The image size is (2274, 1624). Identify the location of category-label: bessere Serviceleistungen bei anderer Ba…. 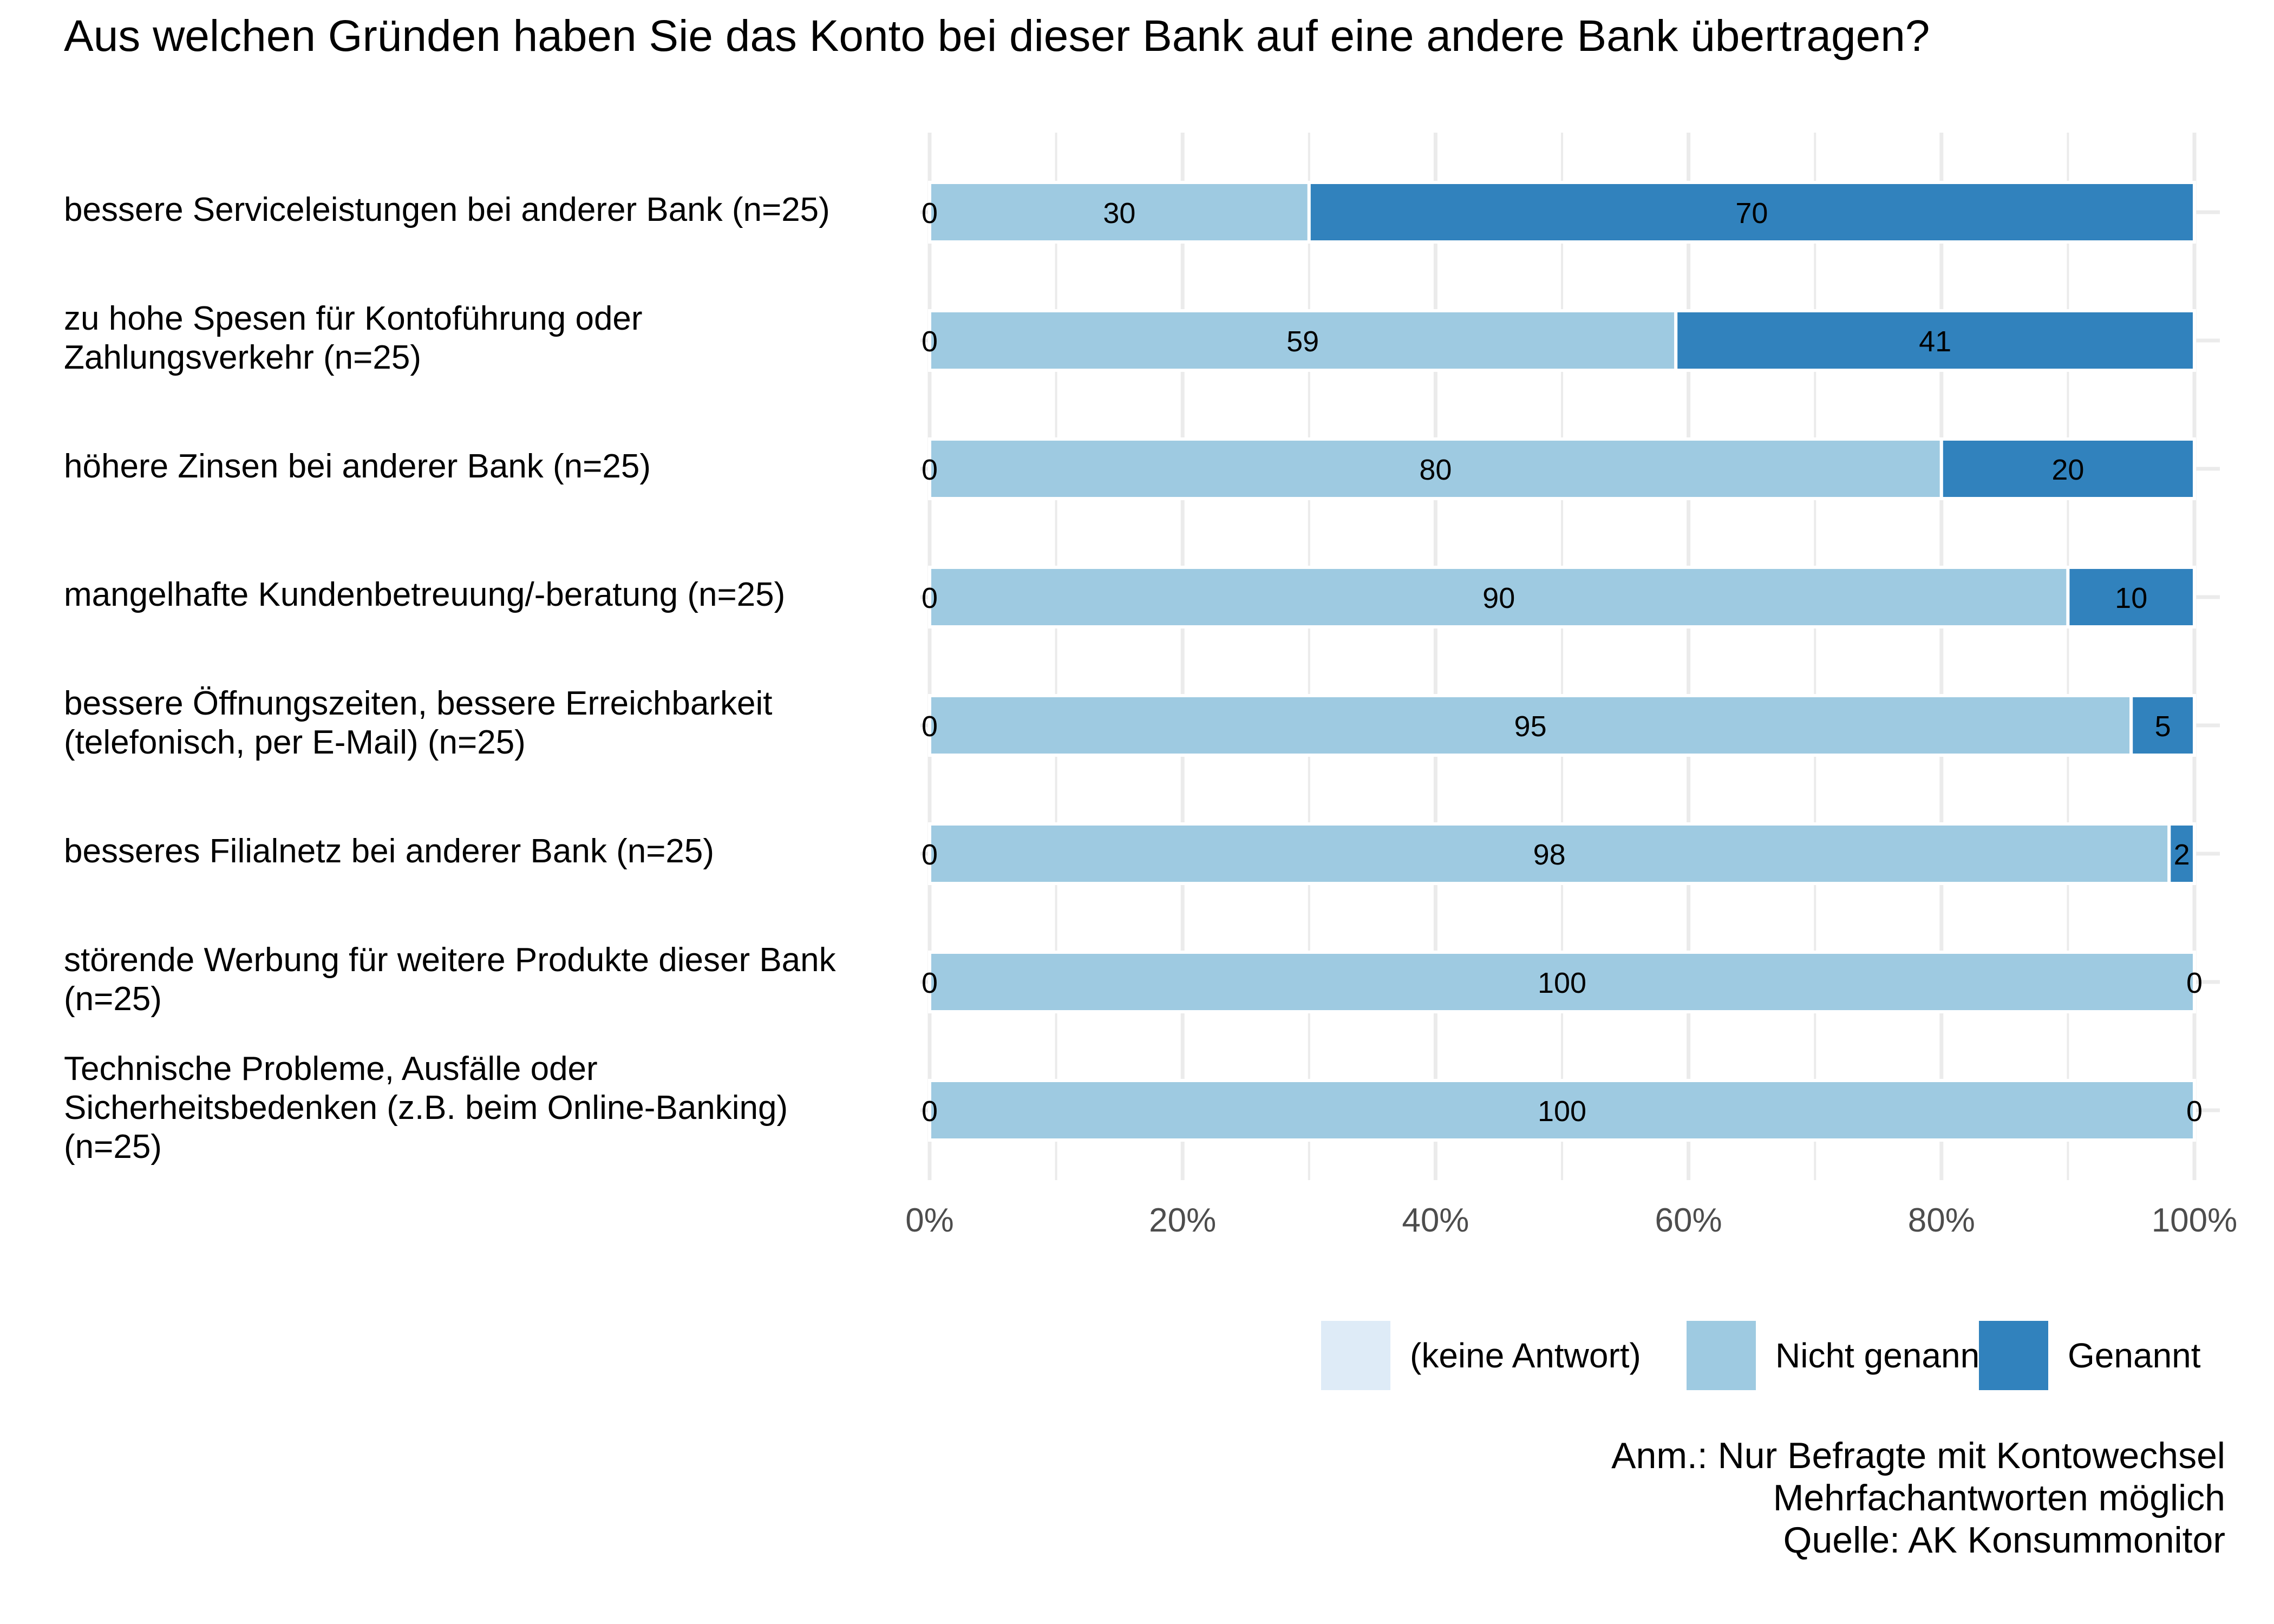
(476, 210).